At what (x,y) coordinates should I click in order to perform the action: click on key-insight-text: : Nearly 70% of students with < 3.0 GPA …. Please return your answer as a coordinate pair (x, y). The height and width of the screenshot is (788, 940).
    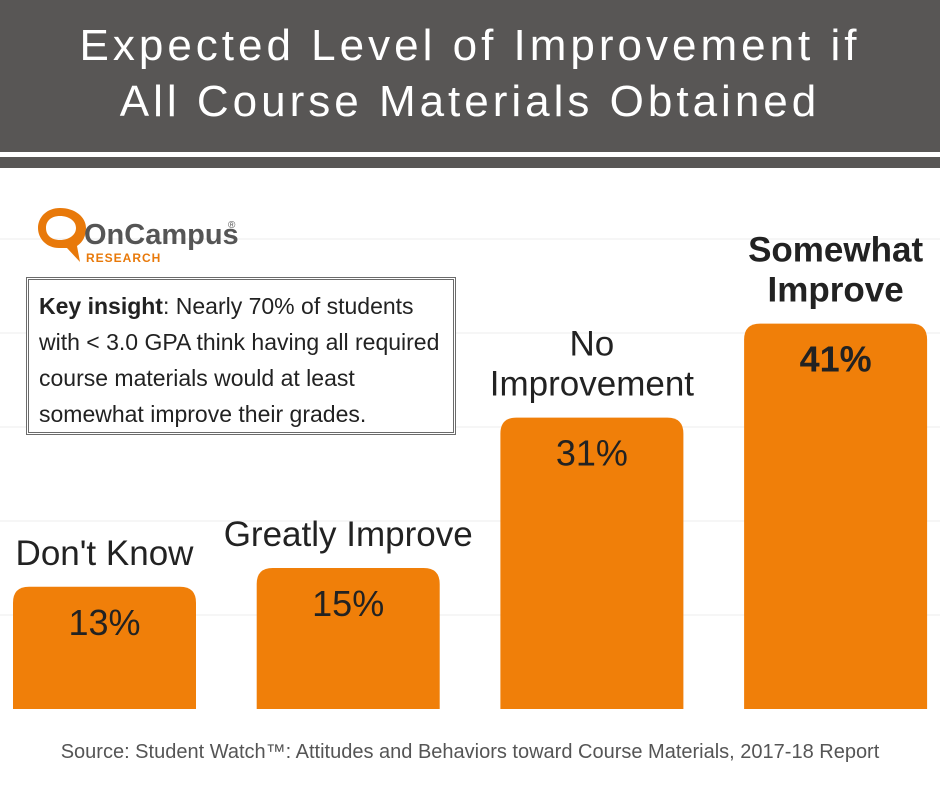
    Looking at the image, I should click on (239, 360).